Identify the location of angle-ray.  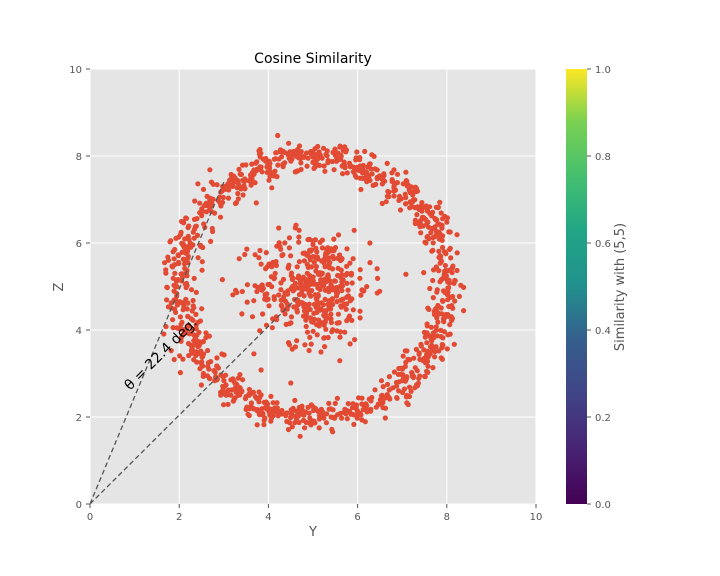
(195, 399).